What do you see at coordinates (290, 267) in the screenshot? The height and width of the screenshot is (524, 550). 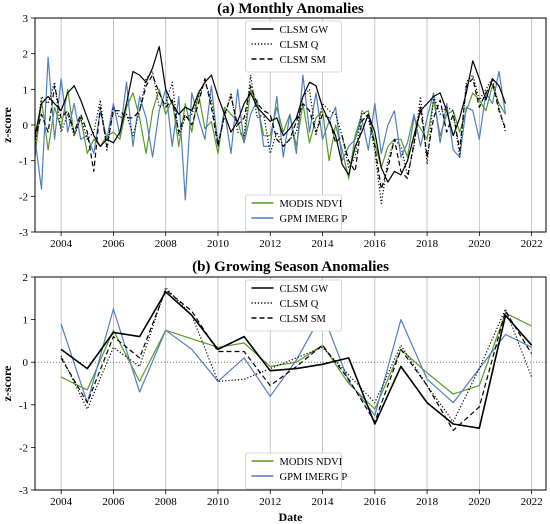 I see `chart-title: (b) Growing Season Anomalies` at bounding box center [290, 267].